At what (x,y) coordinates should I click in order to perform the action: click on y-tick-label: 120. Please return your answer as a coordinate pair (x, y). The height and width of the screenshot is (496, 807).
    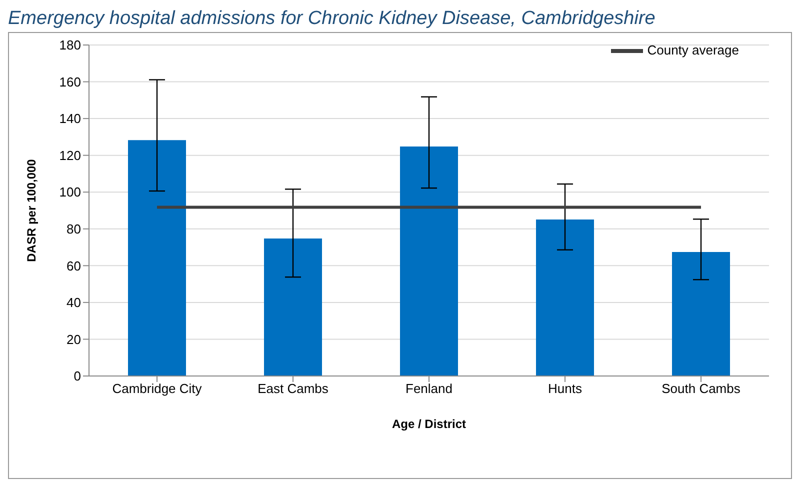
    Looking at the image, I should click on (70, 155).